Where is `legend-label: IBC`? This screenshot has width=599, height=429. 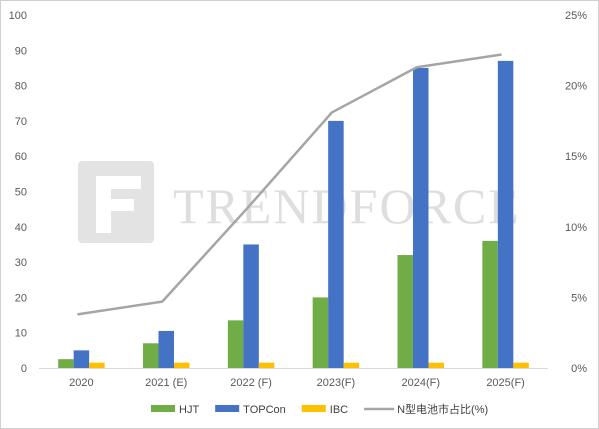 legend-label: IBC is located at coordinates (339, 410).